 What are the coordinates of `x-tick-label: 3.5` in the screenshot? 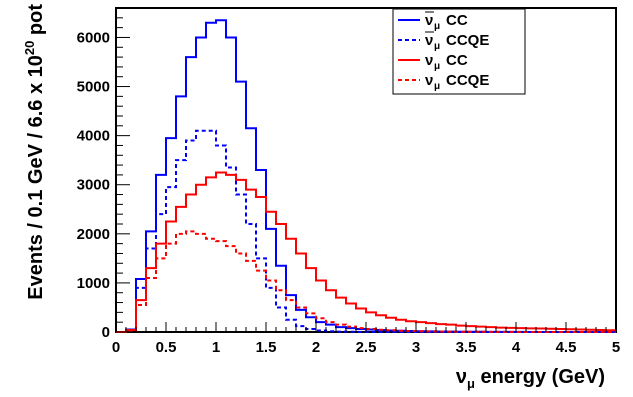 It's located at (466, 347).